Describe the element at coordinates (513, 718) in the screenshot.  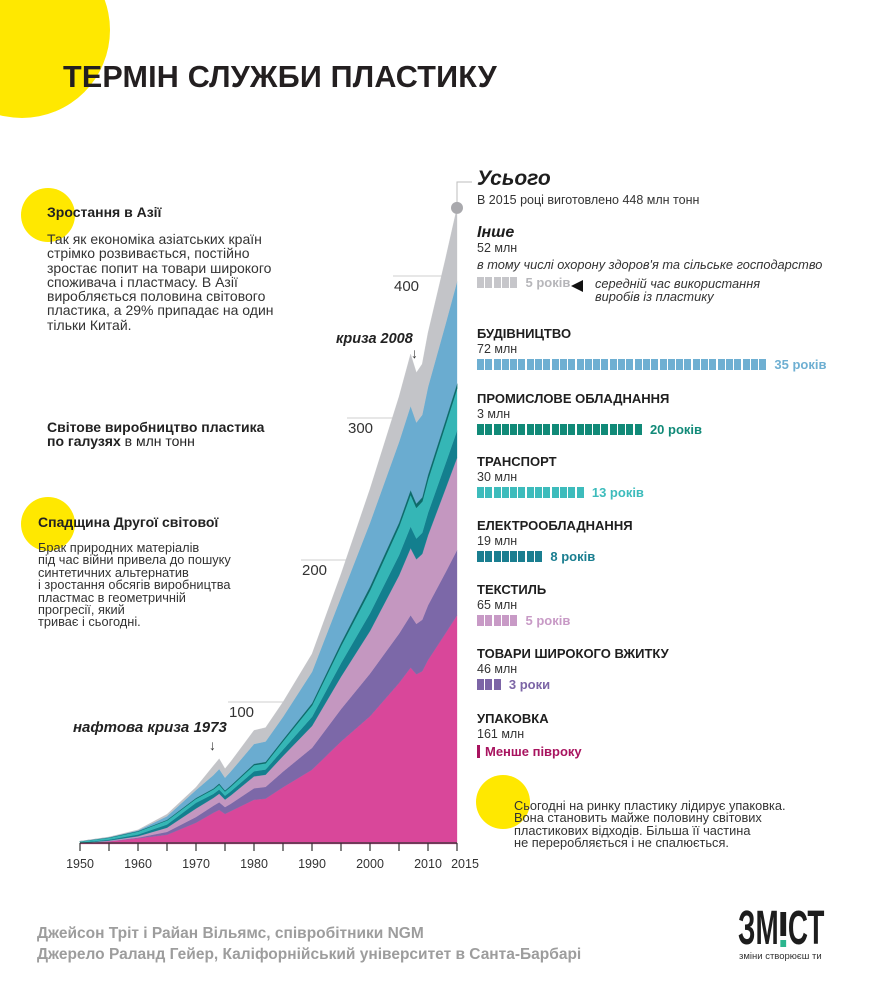
I see `sector-name: УПАКОВКА` at that location.